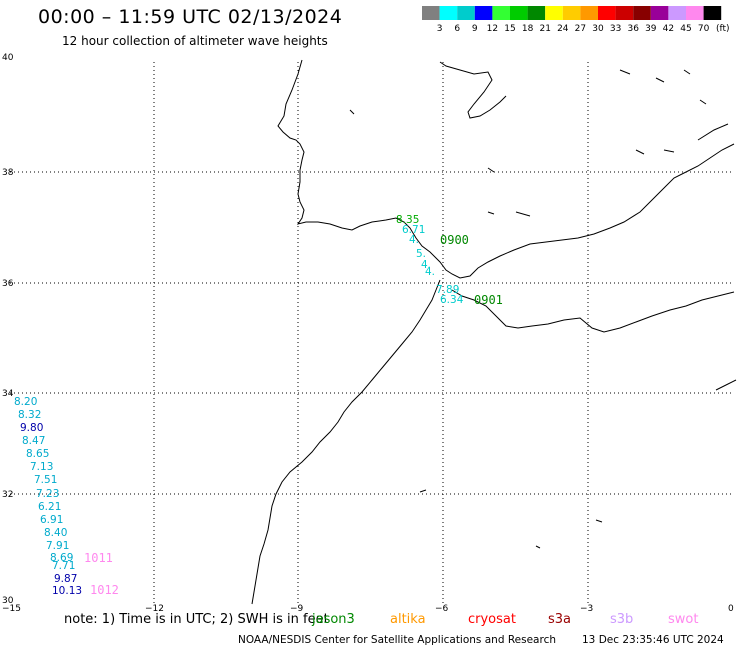 Image resolution: width=740 pixels, height=650 pixels. I want to click on lon-label: −9, so click(297, 609).